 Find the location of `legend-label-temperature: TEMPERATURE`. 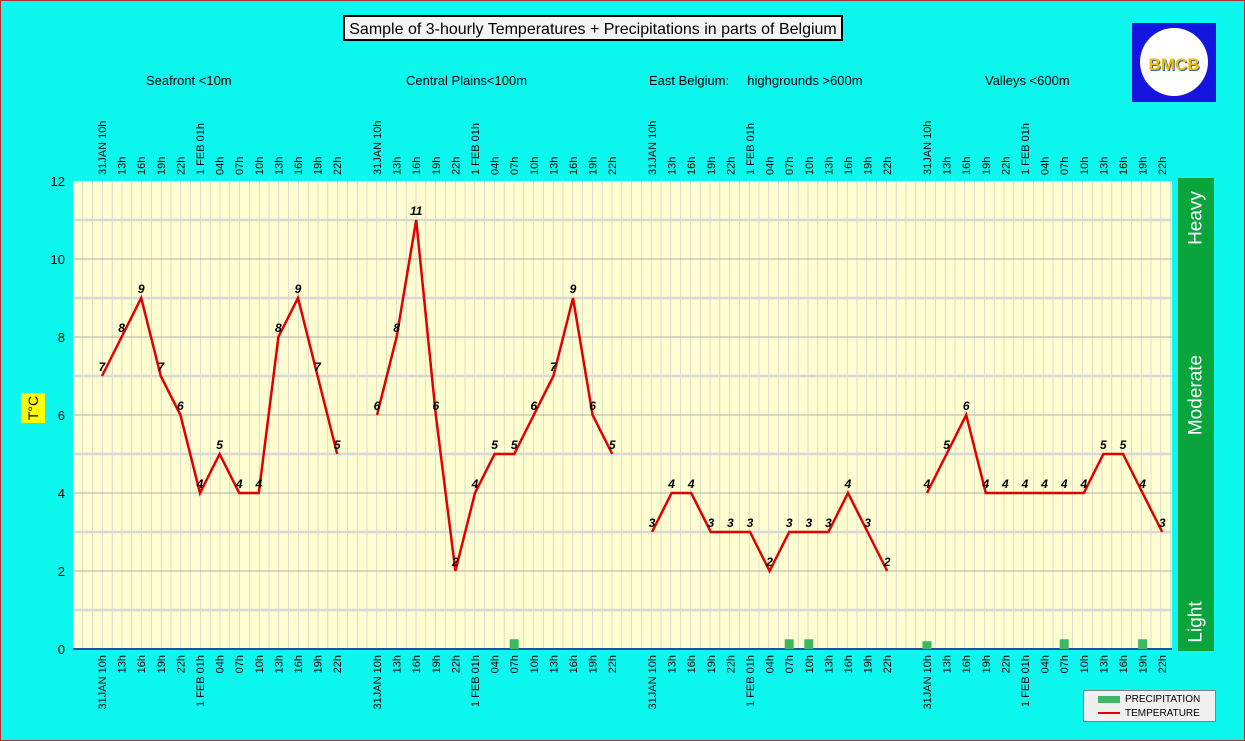

legend-label-temperature: TEMPERATURE is located at coordinates (1162, 713).